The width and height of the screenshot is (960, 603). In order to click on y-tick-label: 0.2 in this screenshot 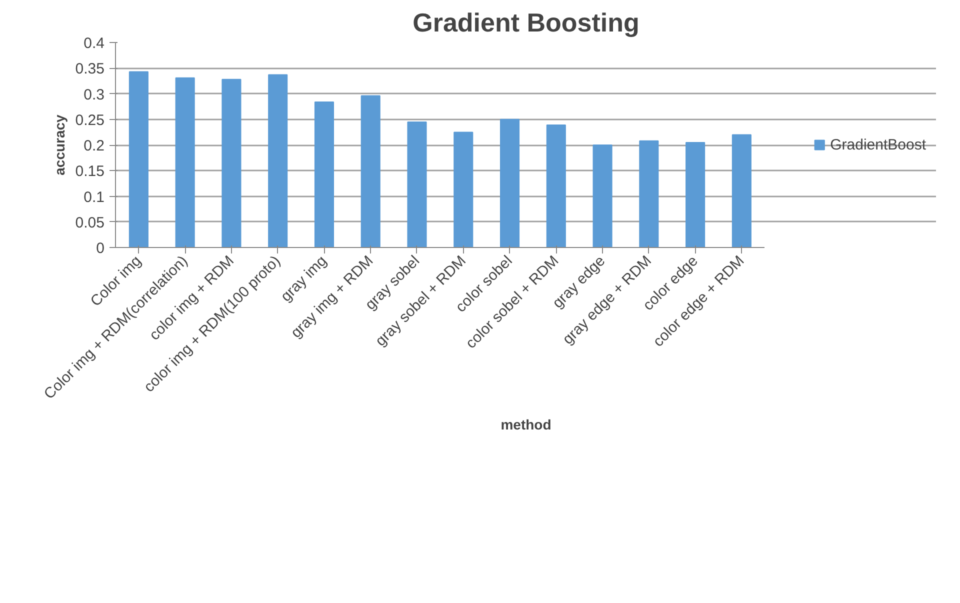, I will do `click(94, 146)`.